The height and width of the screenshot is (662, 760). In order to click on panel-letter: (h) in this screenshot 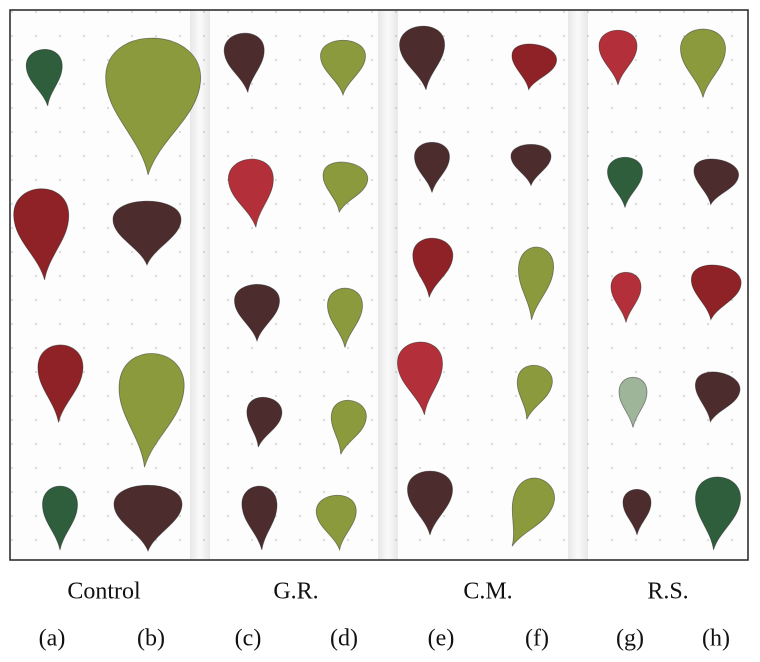, I will do `click(716, 639)`.